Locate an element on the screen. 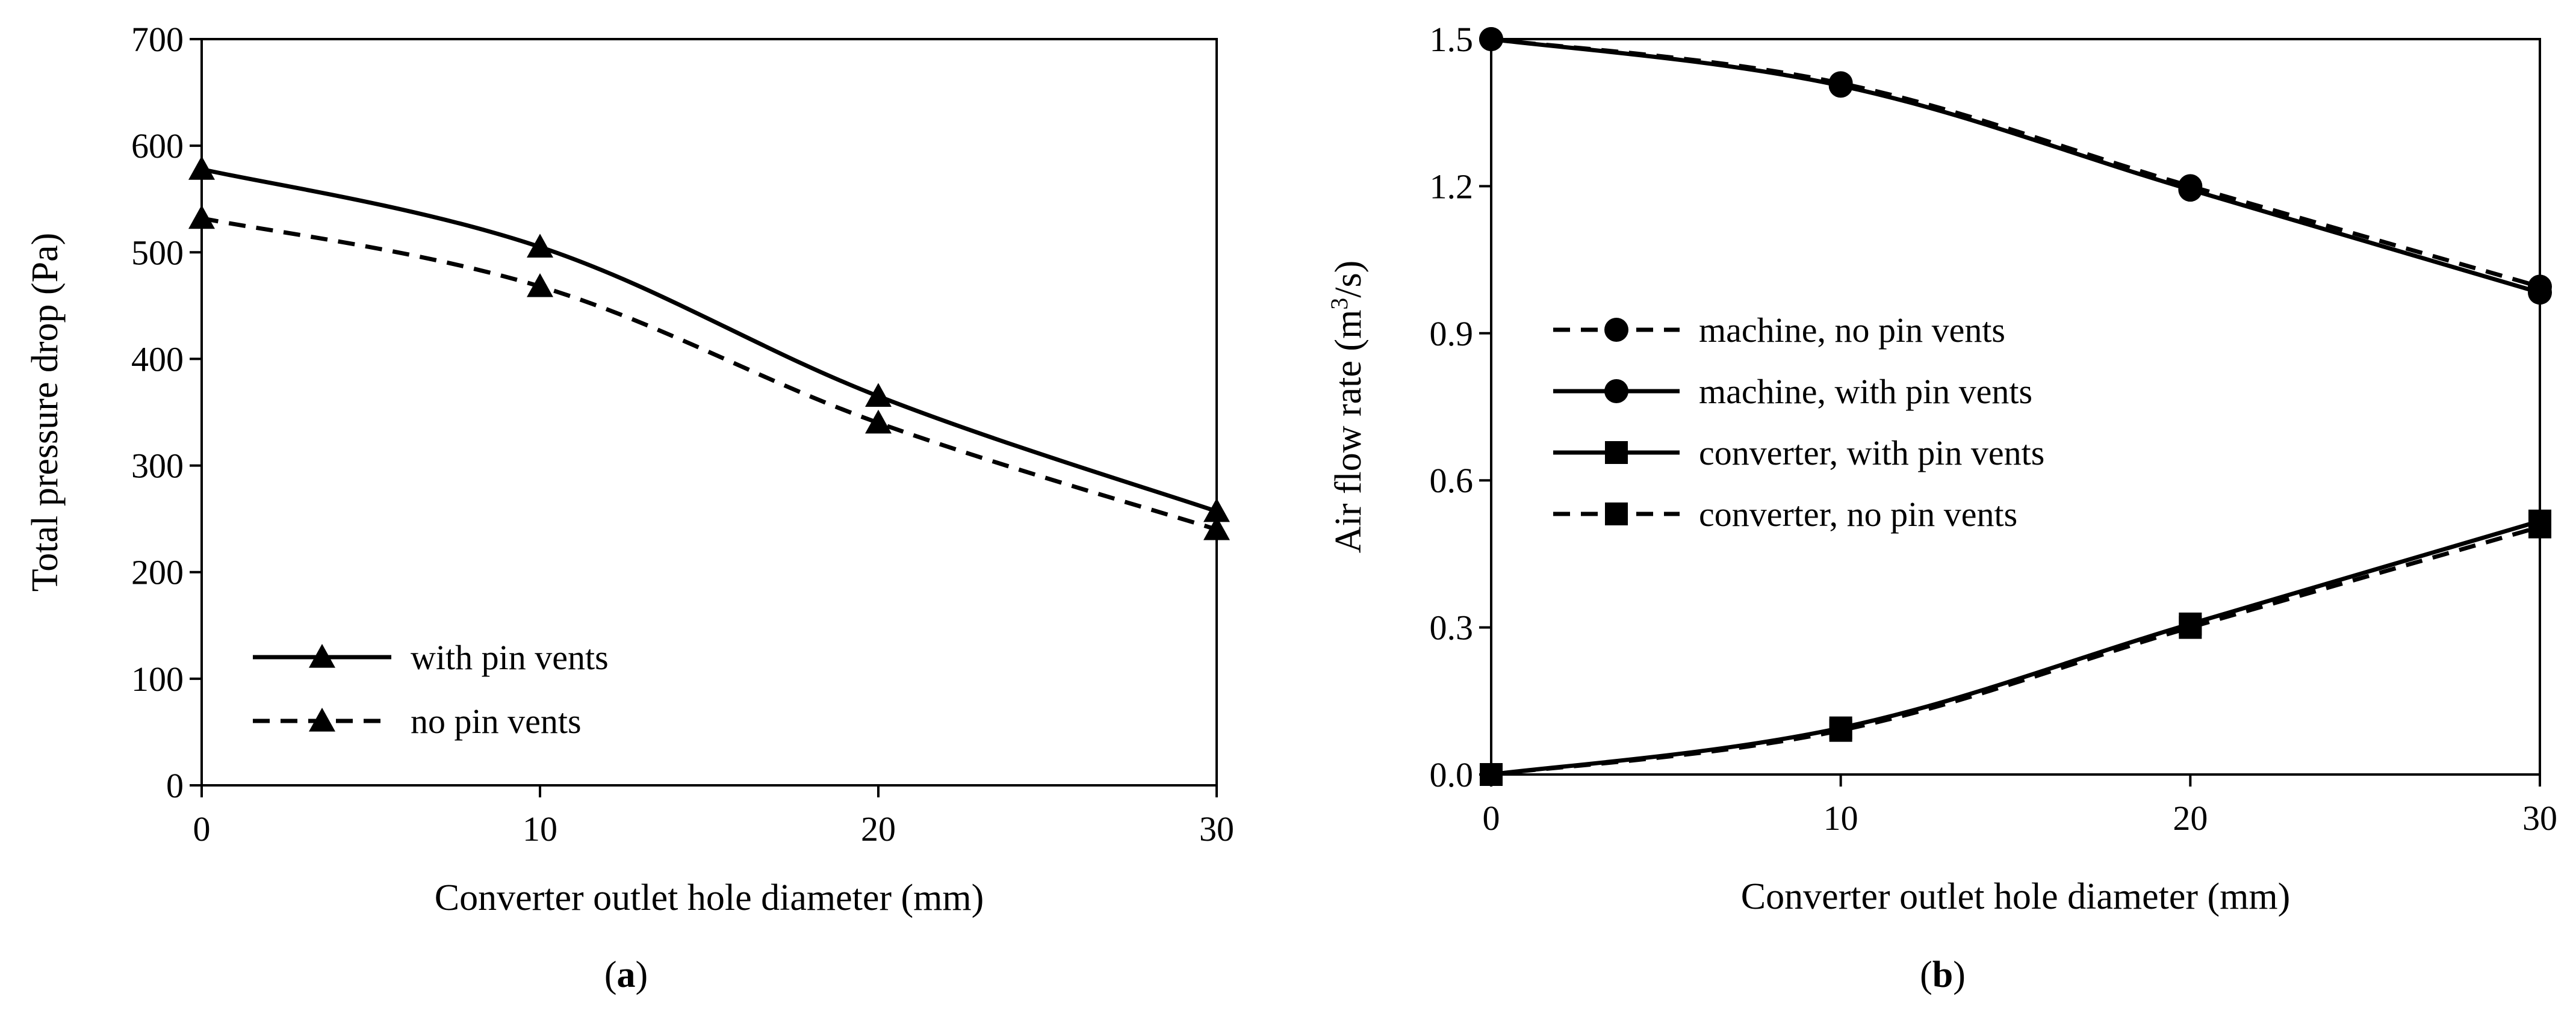 Image resolution: width=2576 pixels, height=1011 pixels. y-tick-label: 200 is located at coordinates (157, 572).